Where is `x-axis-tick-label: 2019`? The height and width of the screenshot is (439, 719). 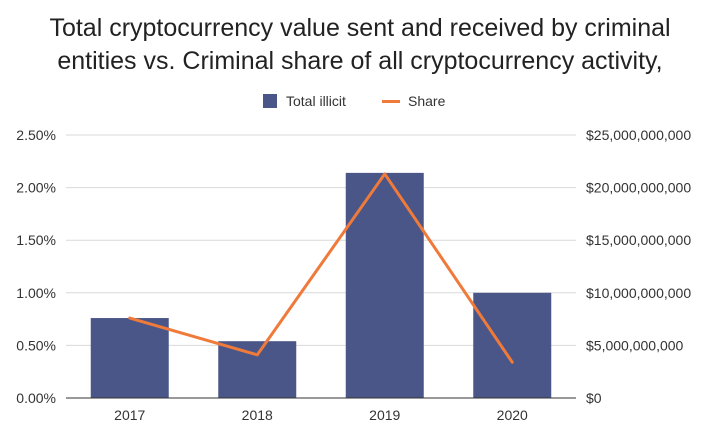 x-axis-tick-label: 2019 is located at coordinates (384, 415).